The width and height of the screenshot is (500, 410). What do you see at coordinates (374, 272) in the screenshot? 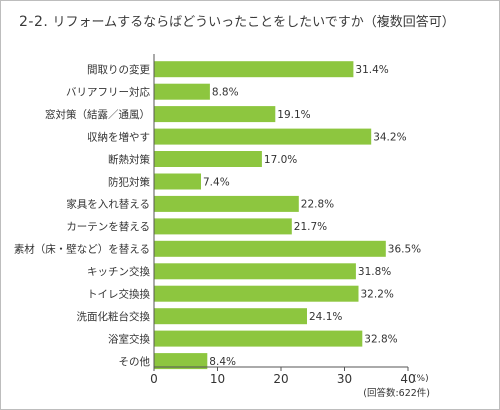
I see `value-label: 31.8%` at bounding box center [374, 272].